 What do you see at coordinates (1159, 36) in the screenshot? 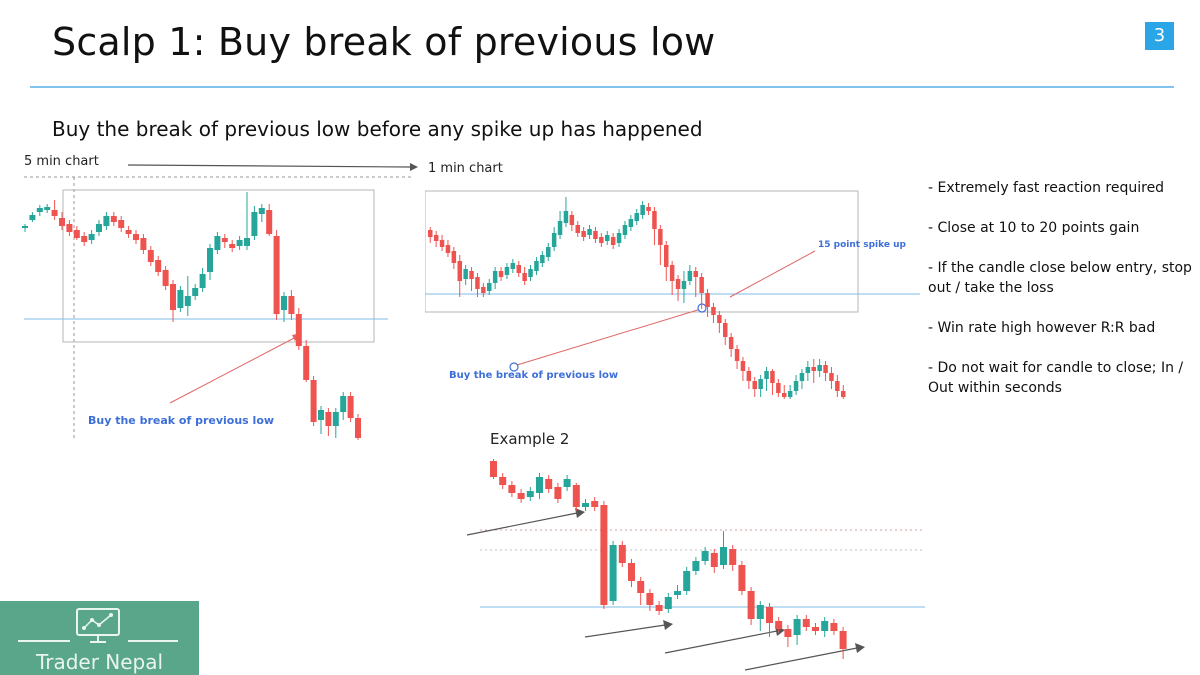
I see `page-number-badge: 3` at bounding box center [1159, 36].